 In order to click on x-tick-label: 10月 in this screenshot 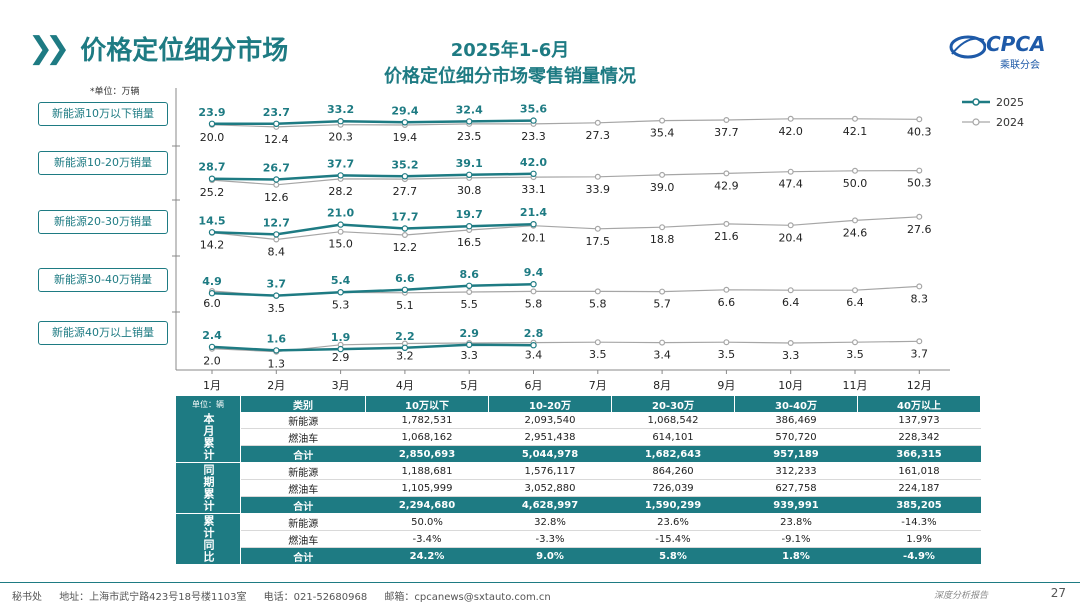, I will do `click(790, 385)`.